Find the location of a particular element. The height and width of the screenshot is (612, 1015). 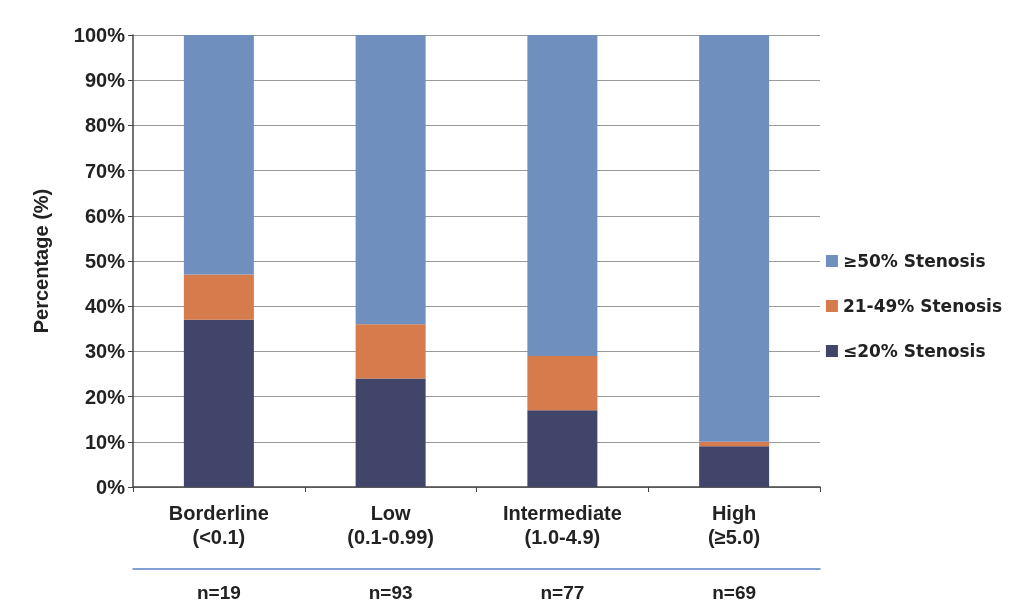

y-tick-label: 10% is located at coordinates (105, 441).